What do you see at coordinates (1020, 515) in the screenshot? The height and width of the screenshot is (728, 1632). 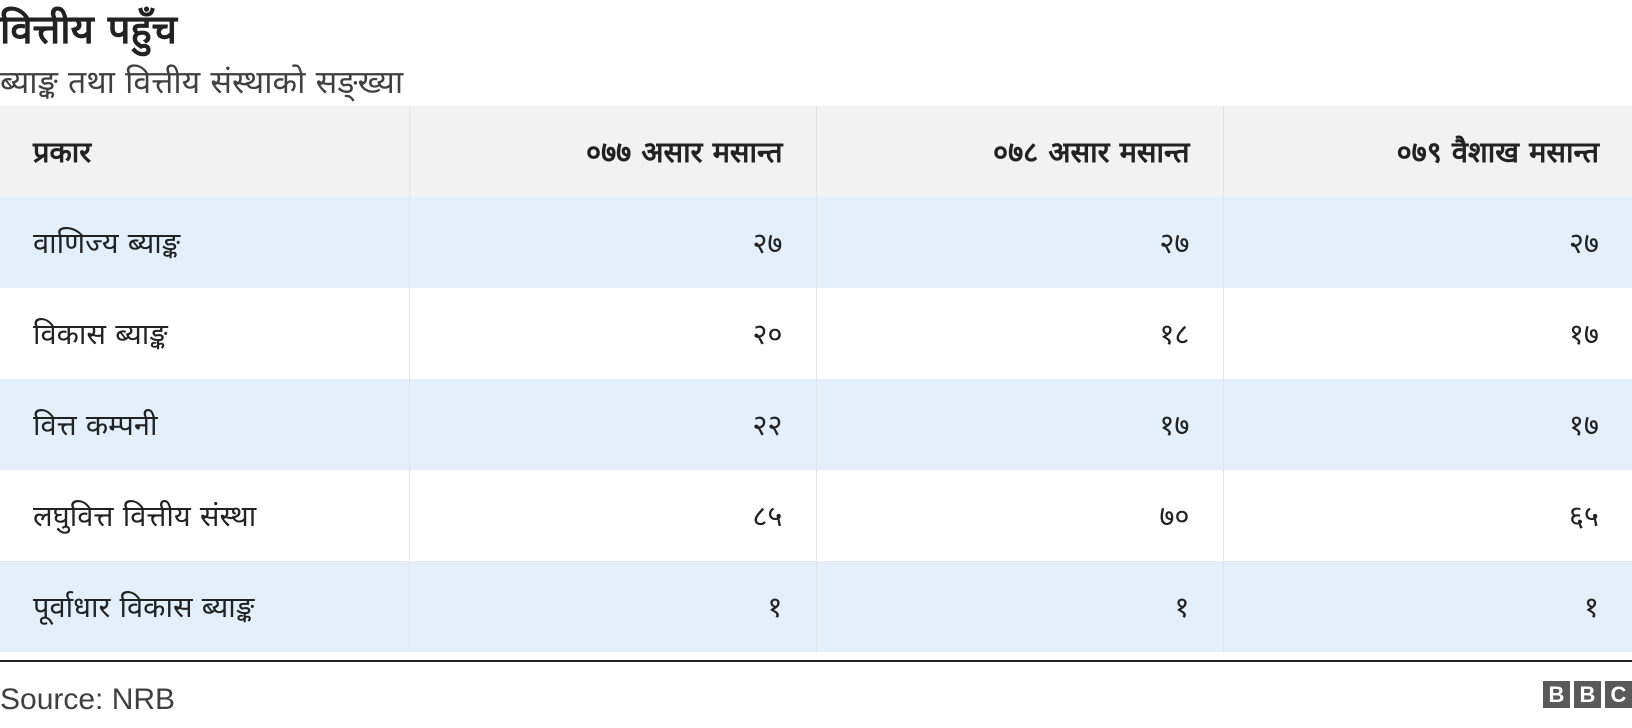 I see `value-cell: ७०` at bounding box center [1020, 515].